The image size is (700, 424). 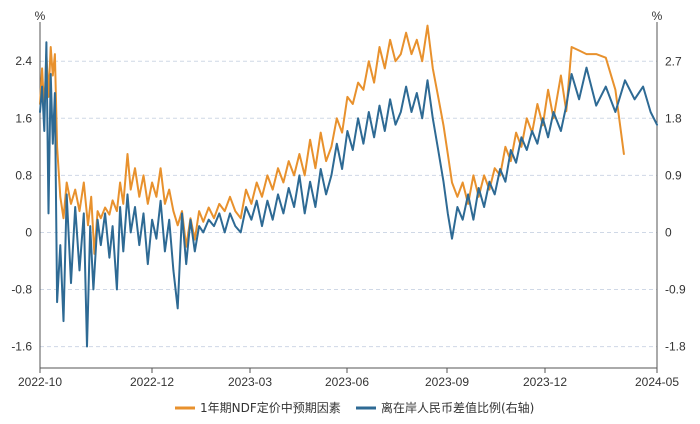 I want to click on left-axis-tick-label: 0, so click(x=28, y=232).